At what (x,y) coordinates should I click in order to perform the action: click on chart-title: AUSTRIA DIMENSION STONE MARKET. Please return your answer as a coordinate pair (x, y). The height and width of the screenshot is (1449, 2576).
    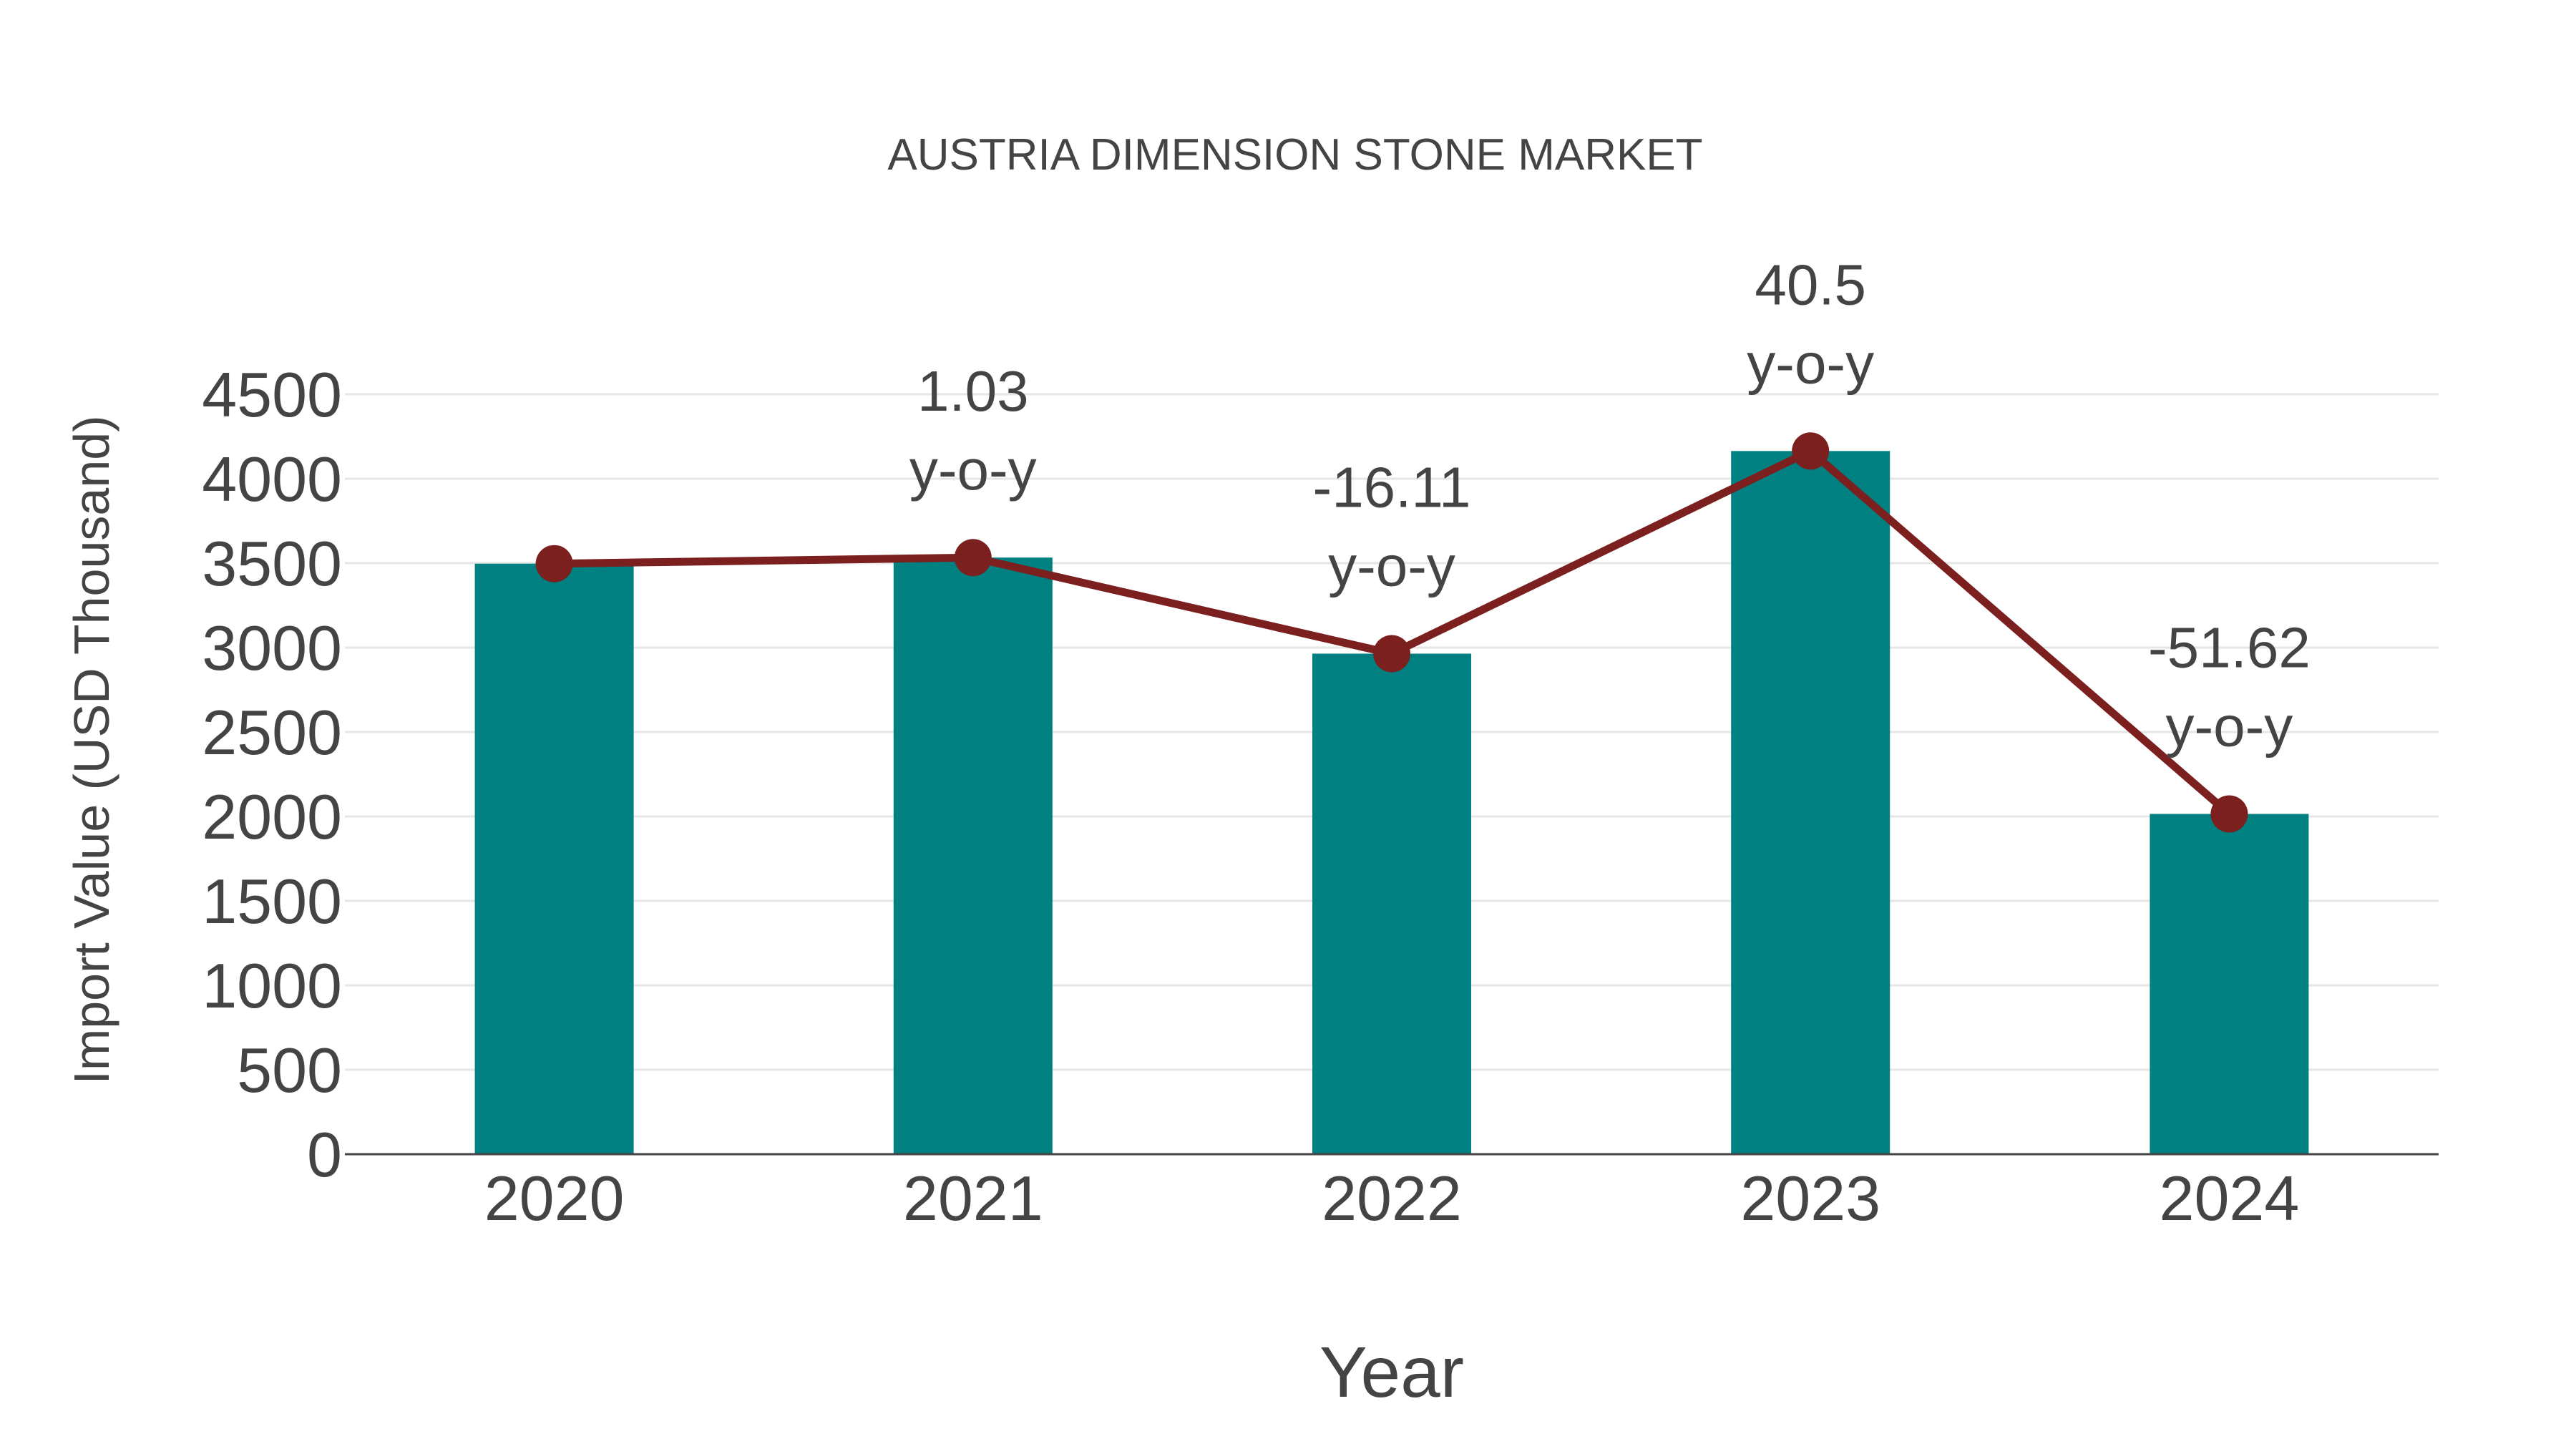
    Looking at the image, I should click on (1294, 155).